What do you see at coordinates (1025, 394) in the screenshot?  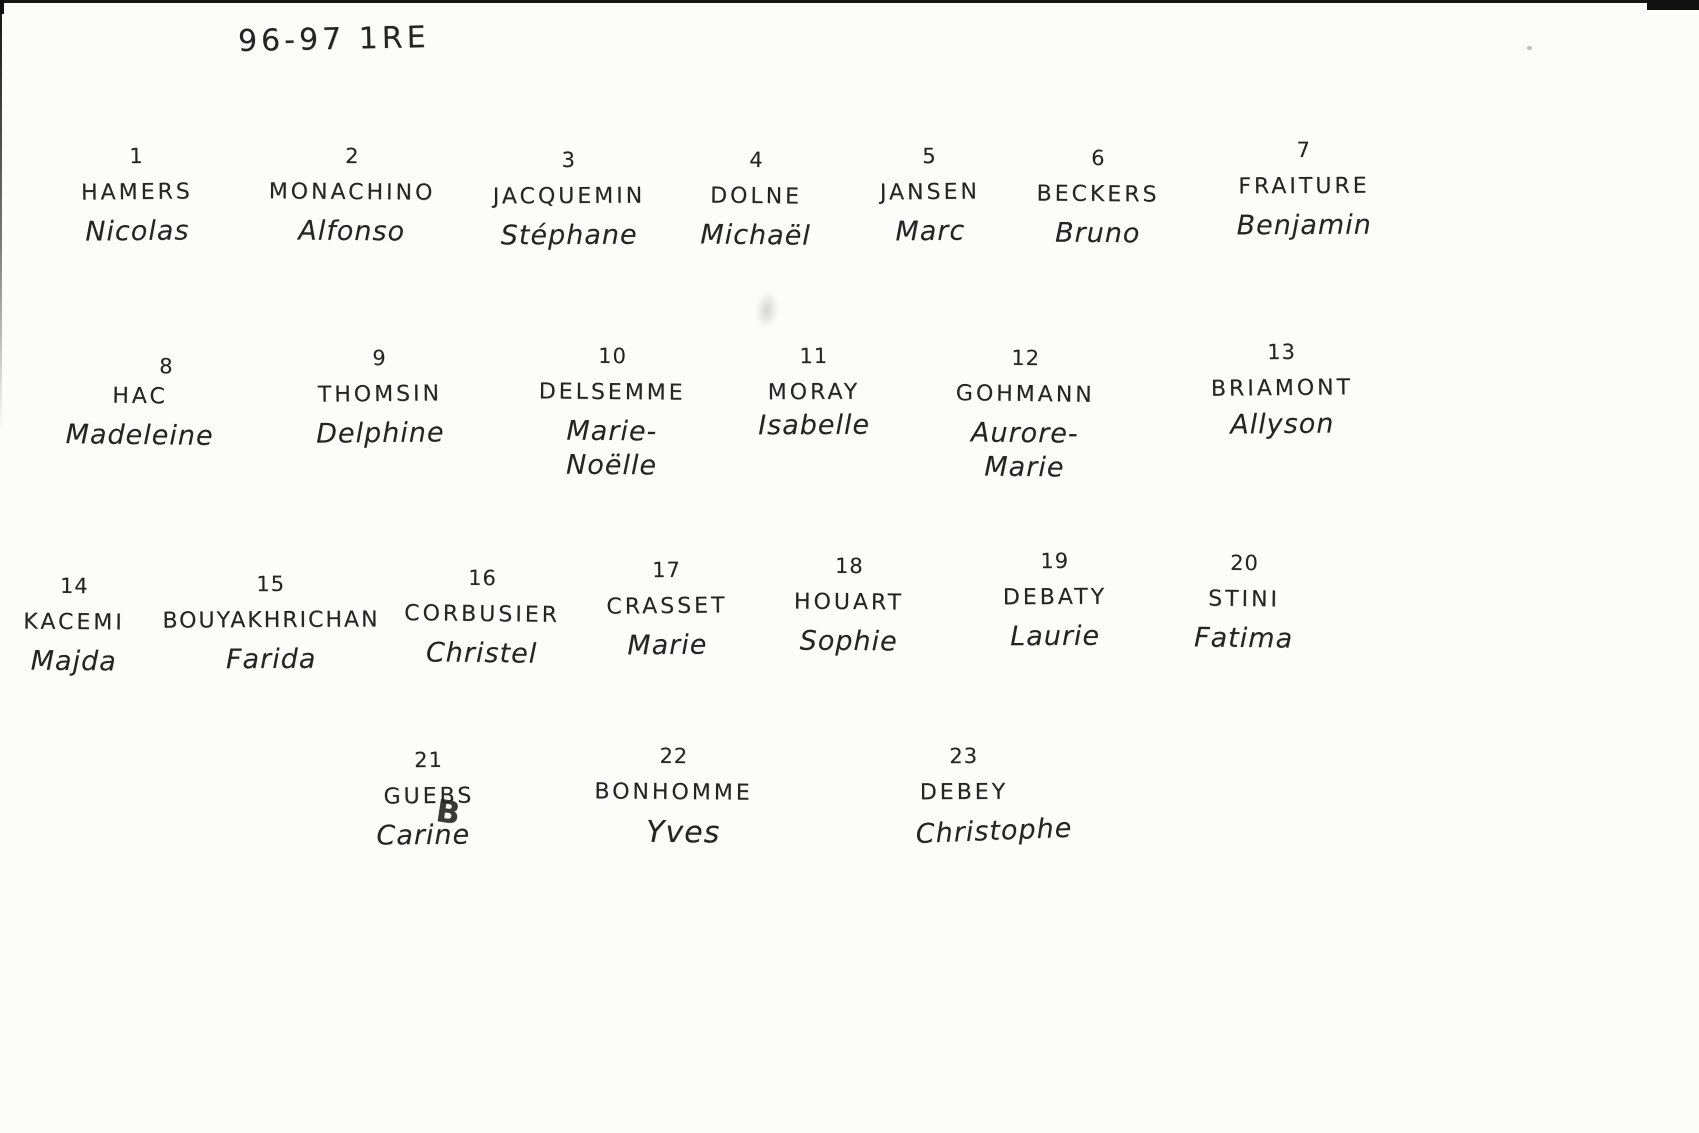 I see `student-surname: GOHMANN` at bounding box center [1025, 394].